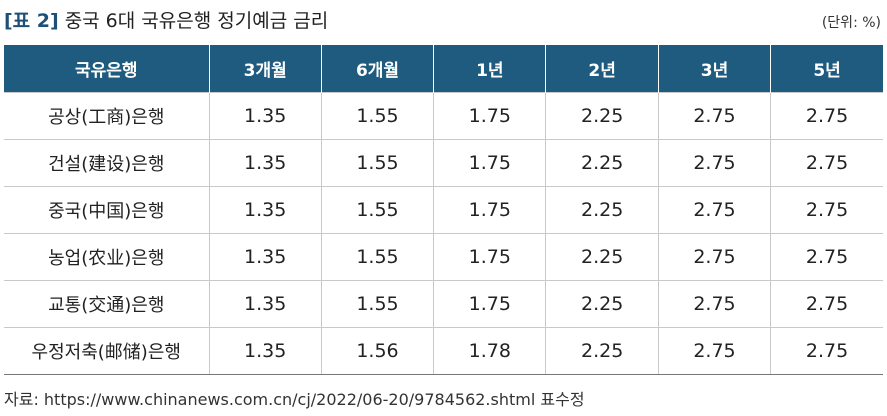 The image size is (887, 416). I want to click on table-row: 우정저축(邮储)은행 1.35 1.56 1.78 2.25 2.75 2.75, so click(443, 351).